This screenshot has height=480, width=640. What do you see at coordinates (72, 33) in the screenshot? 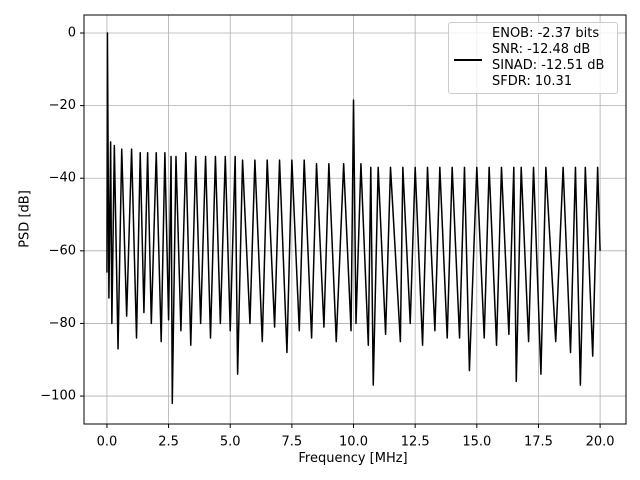
I see `y-tick-label: 0` at bounding box center [72, 33].